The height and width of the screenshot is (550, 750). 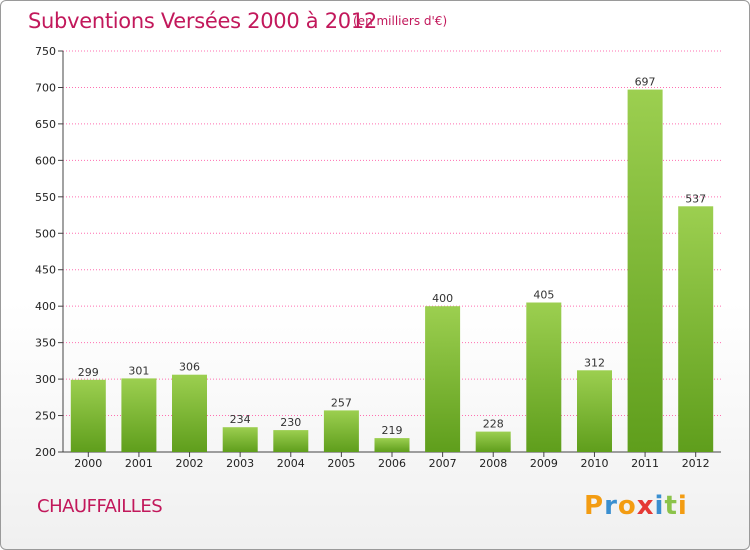 What do you see at coordinates (45, 51) in the screenshot?
I see `y-tick-label: 750` at bounding box center [45, 51].